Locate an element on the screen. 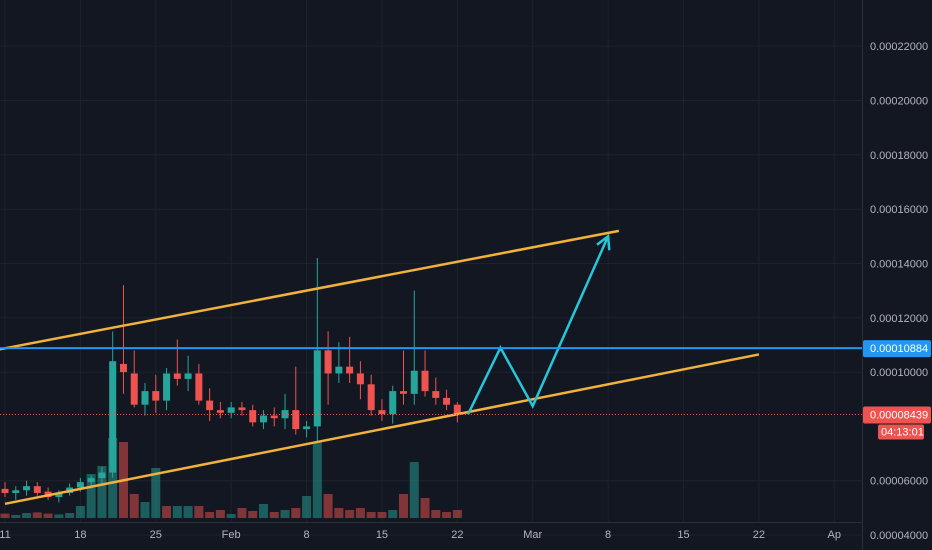 The width and height of the screenshot is (932, 550). time-tick-label: Feb is located at coordinates (231, 535).